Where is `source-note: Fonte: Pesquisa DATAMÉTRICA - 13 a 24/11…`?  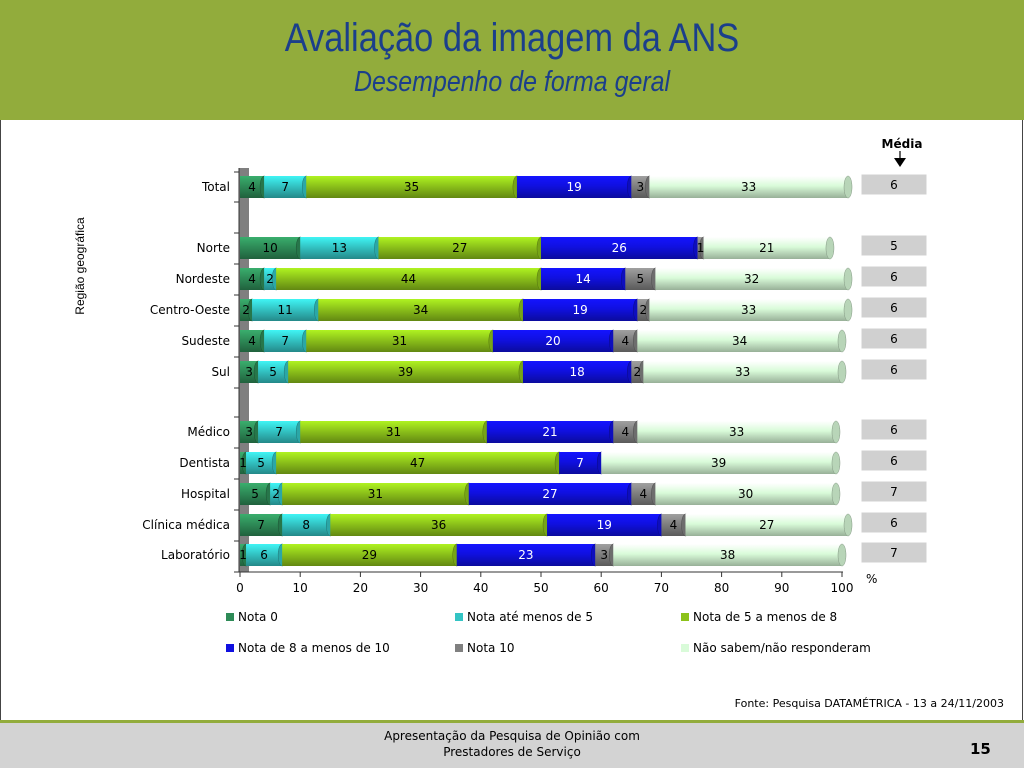 source-note: Fonte: Pesquisa DATAMÉTRICA - 13 a 24/11… is located at coordinates (869, 703).